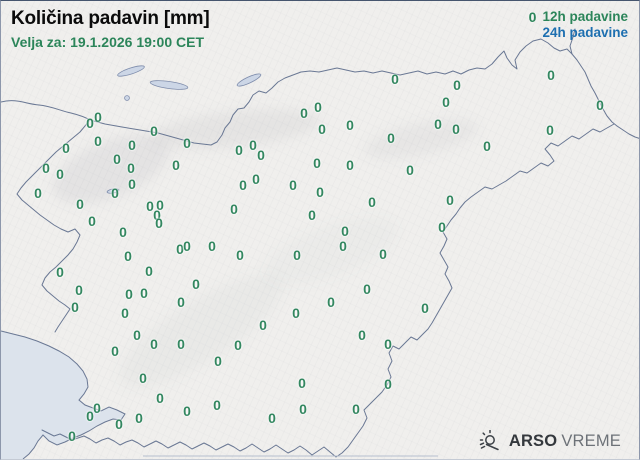 This screenshot has height=460, width=640. I want to click on arso-vreme-logo: ARSO VREME, so click(549, 441).